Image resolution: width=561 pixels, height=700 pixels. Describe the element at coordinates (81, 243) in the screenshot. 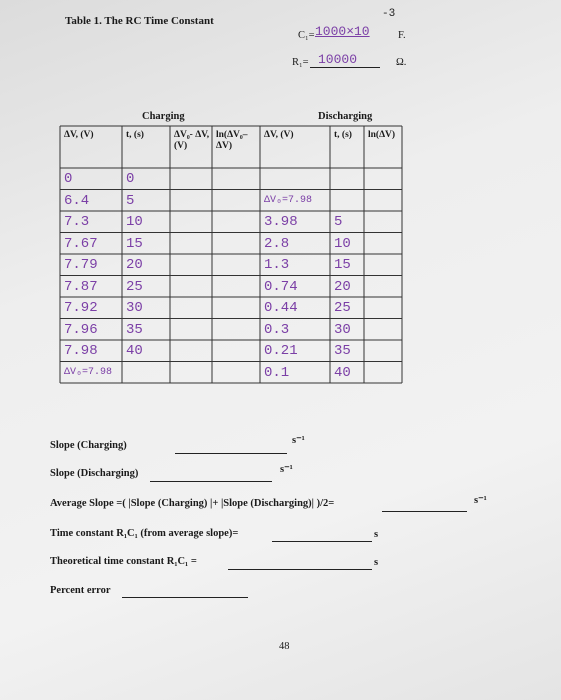

I see `table-cell: 7.67` at that location.